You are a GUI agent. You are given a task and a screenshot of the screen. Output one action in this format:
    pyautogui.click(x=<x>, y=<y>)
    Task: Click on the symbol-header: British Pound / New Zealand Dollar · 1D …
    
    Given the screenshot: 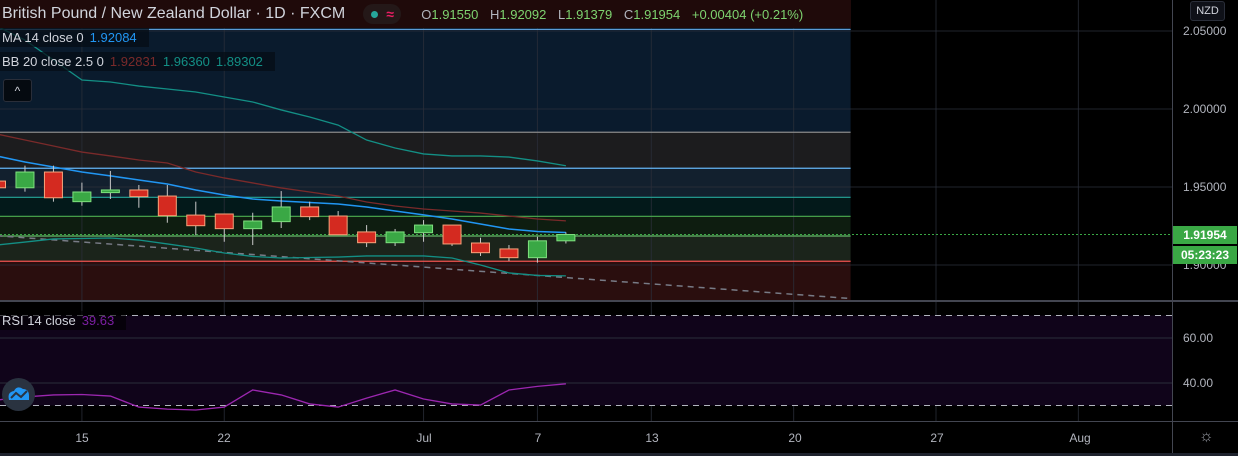 What is the action you would take?
    pyautogui.click(x=425, y=14)
    